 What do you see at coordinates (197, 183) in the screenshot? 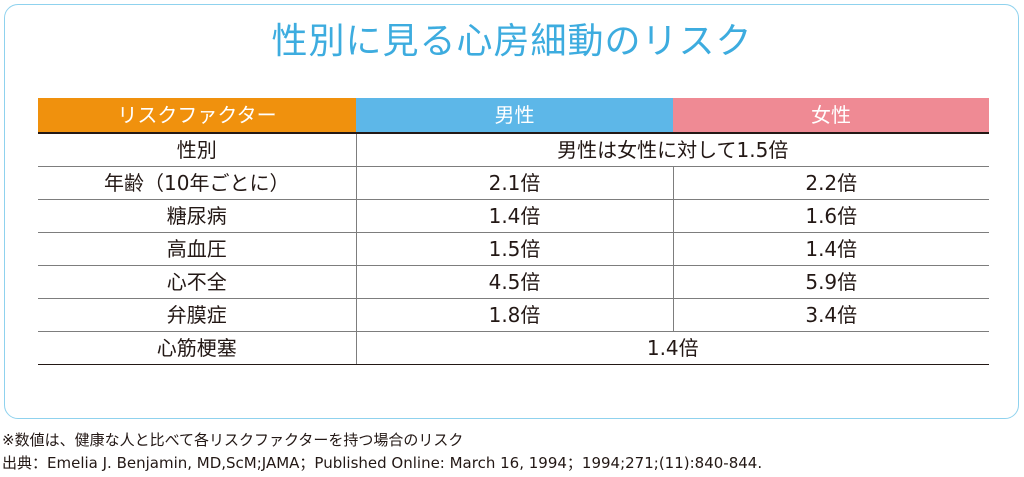
I see `risk-factor-cell: 年齢（10年ごとに）` at bounding box center [197, 183].